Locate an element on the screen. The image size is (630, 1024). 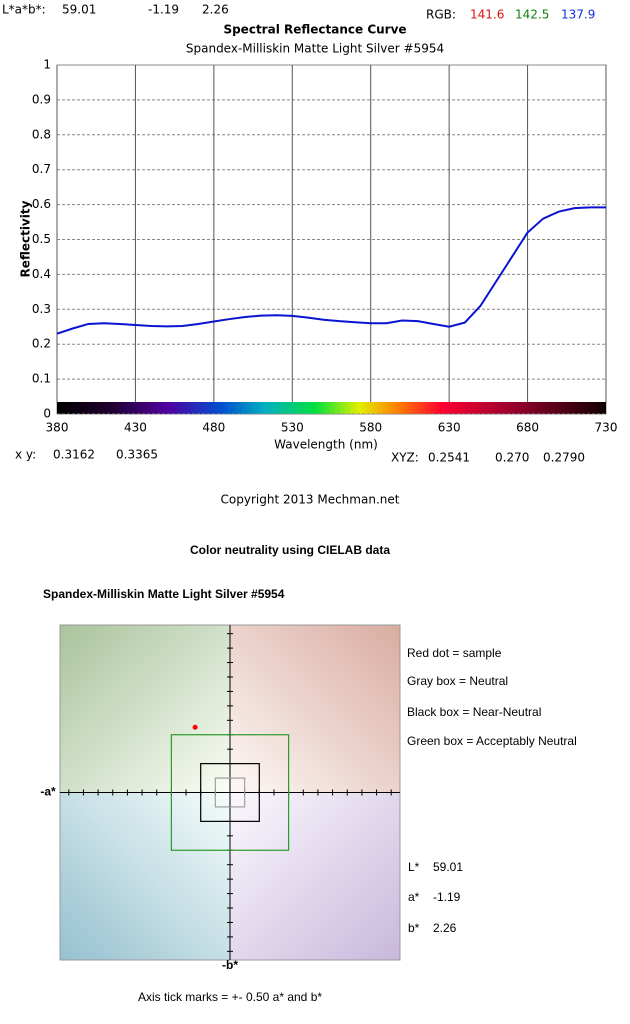
stat-value: -1.19 is located at coordinates (447, 897).